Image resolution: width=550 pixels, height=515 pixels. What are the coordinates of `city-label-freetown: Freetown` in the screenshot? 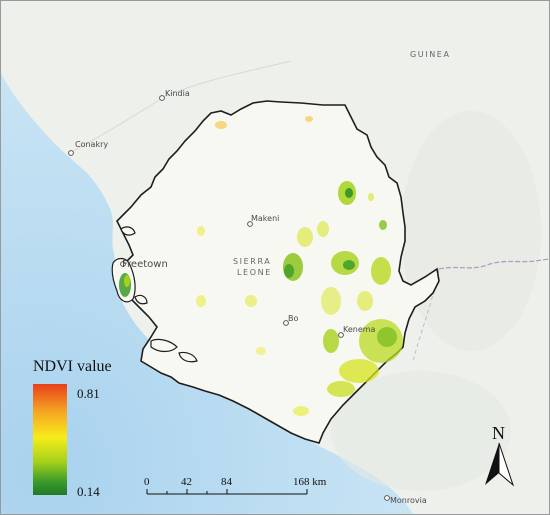 It's located at (145, 264).